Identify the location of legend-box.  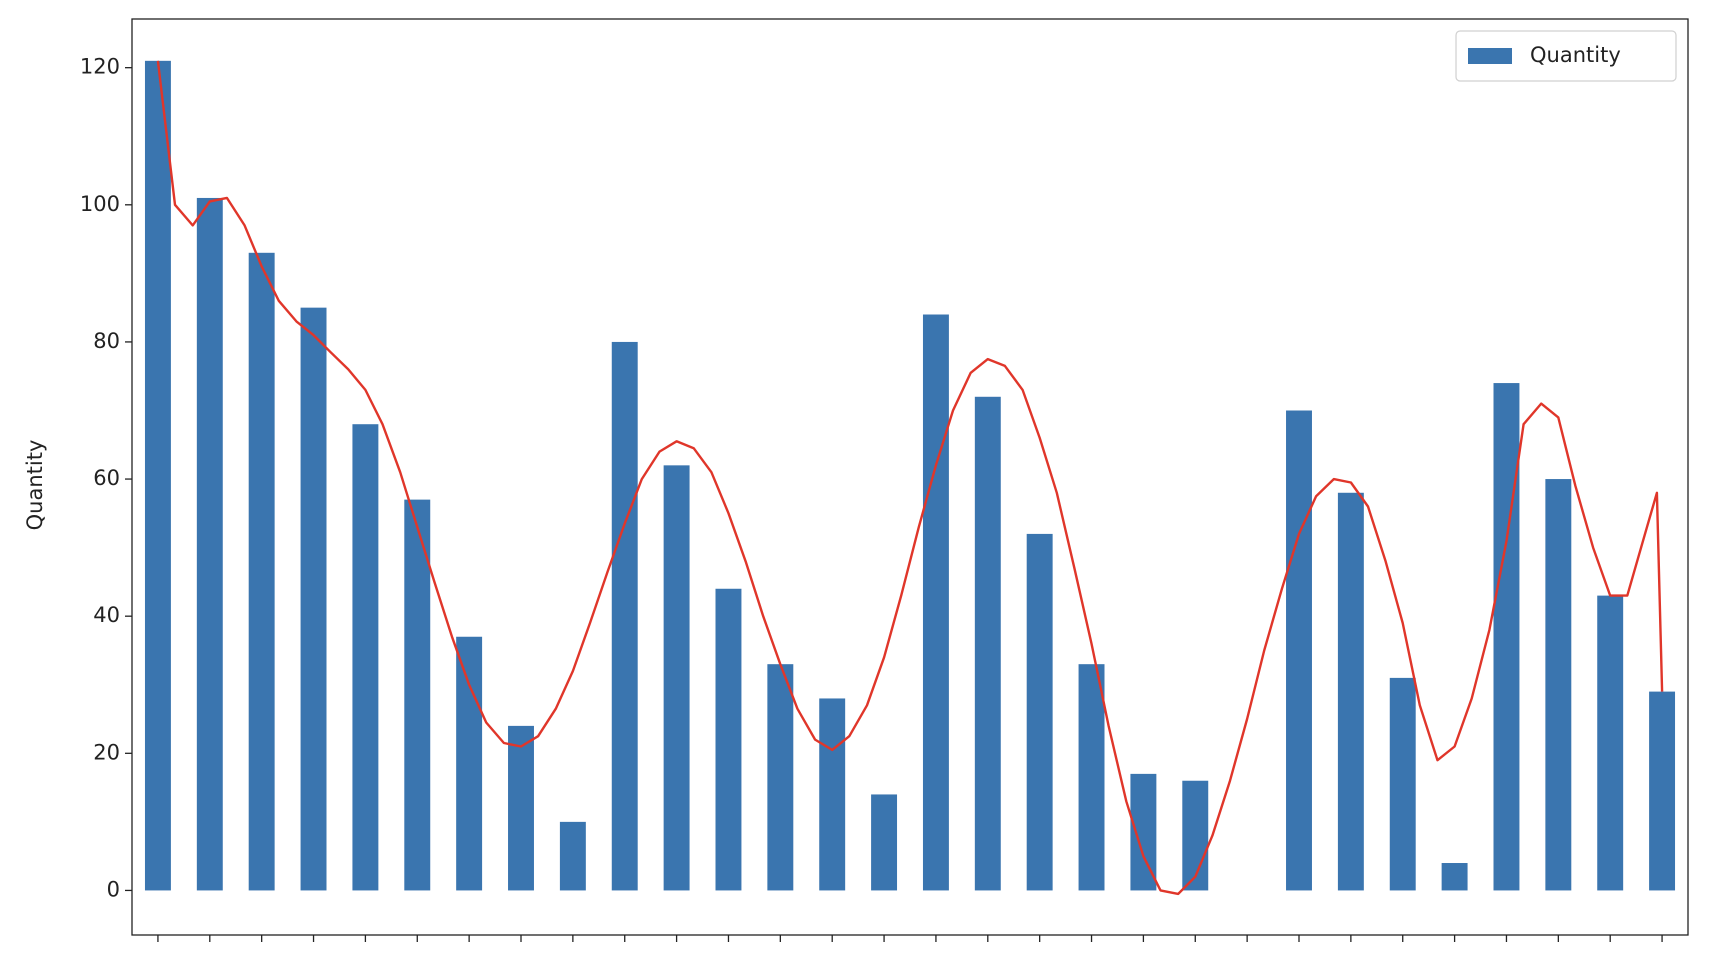
(1566, 56).